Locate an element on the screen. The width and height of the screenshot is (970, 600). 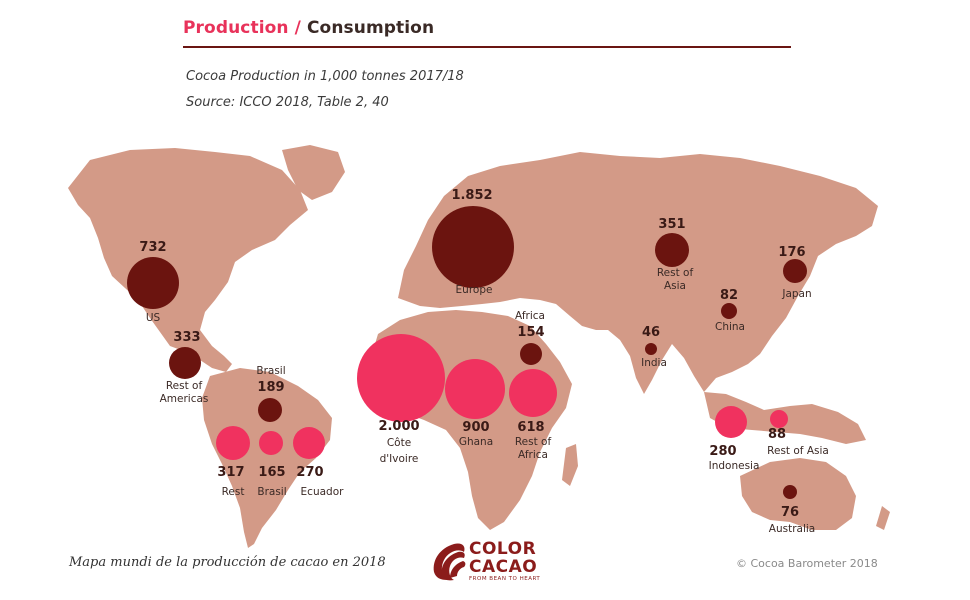
header: Production / Consumption is located at coordinates (487, 33).